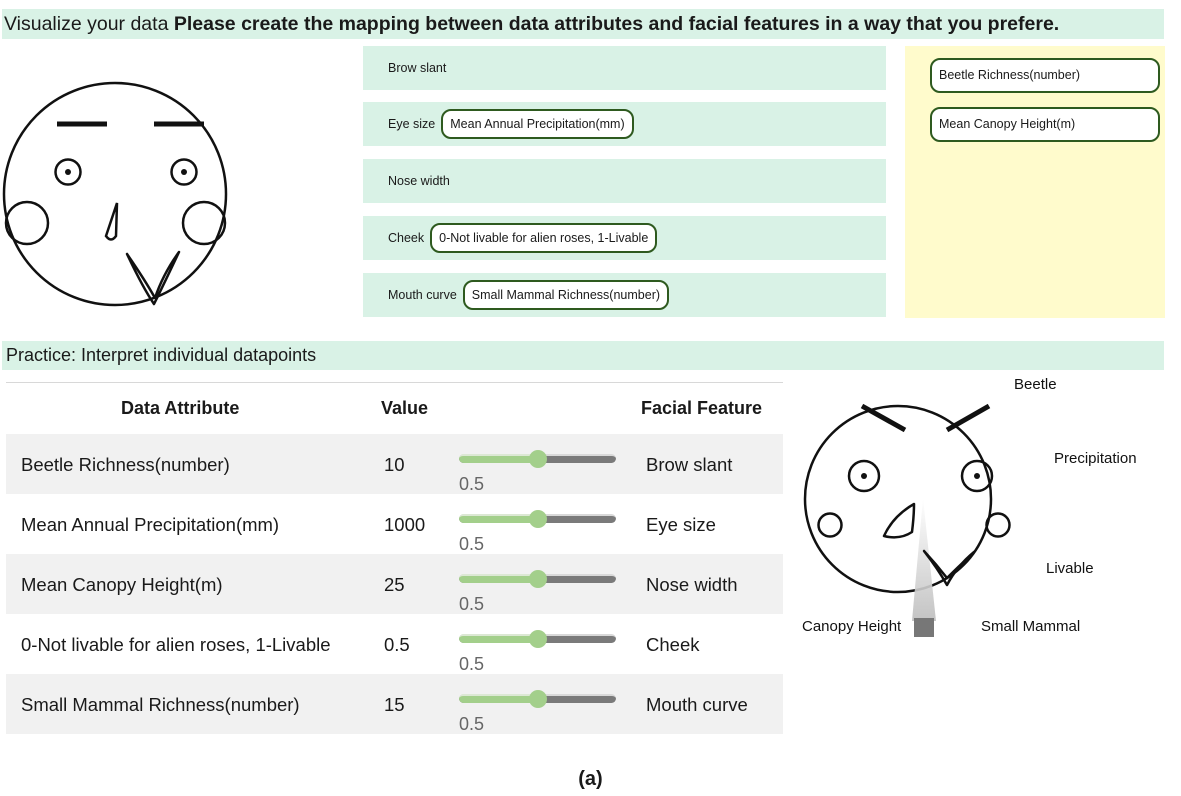 Image resolution: width=1181 pixels, height=796 pixels. What do you see at coordinates (160, 704) in the screenshot?
I see `row-attribute: Small Mammal Richness(number)` at bounding box center [160, 704].